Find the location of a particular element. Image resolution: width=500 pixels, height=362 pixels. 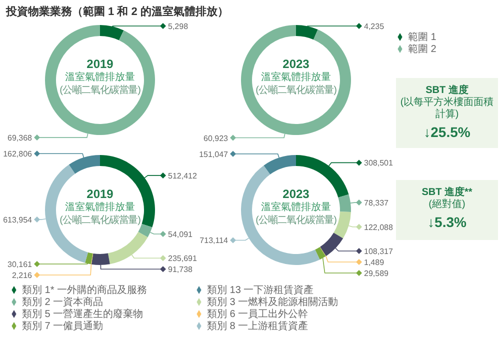

data-label: 30,161 is located at coordinates (20, 264).